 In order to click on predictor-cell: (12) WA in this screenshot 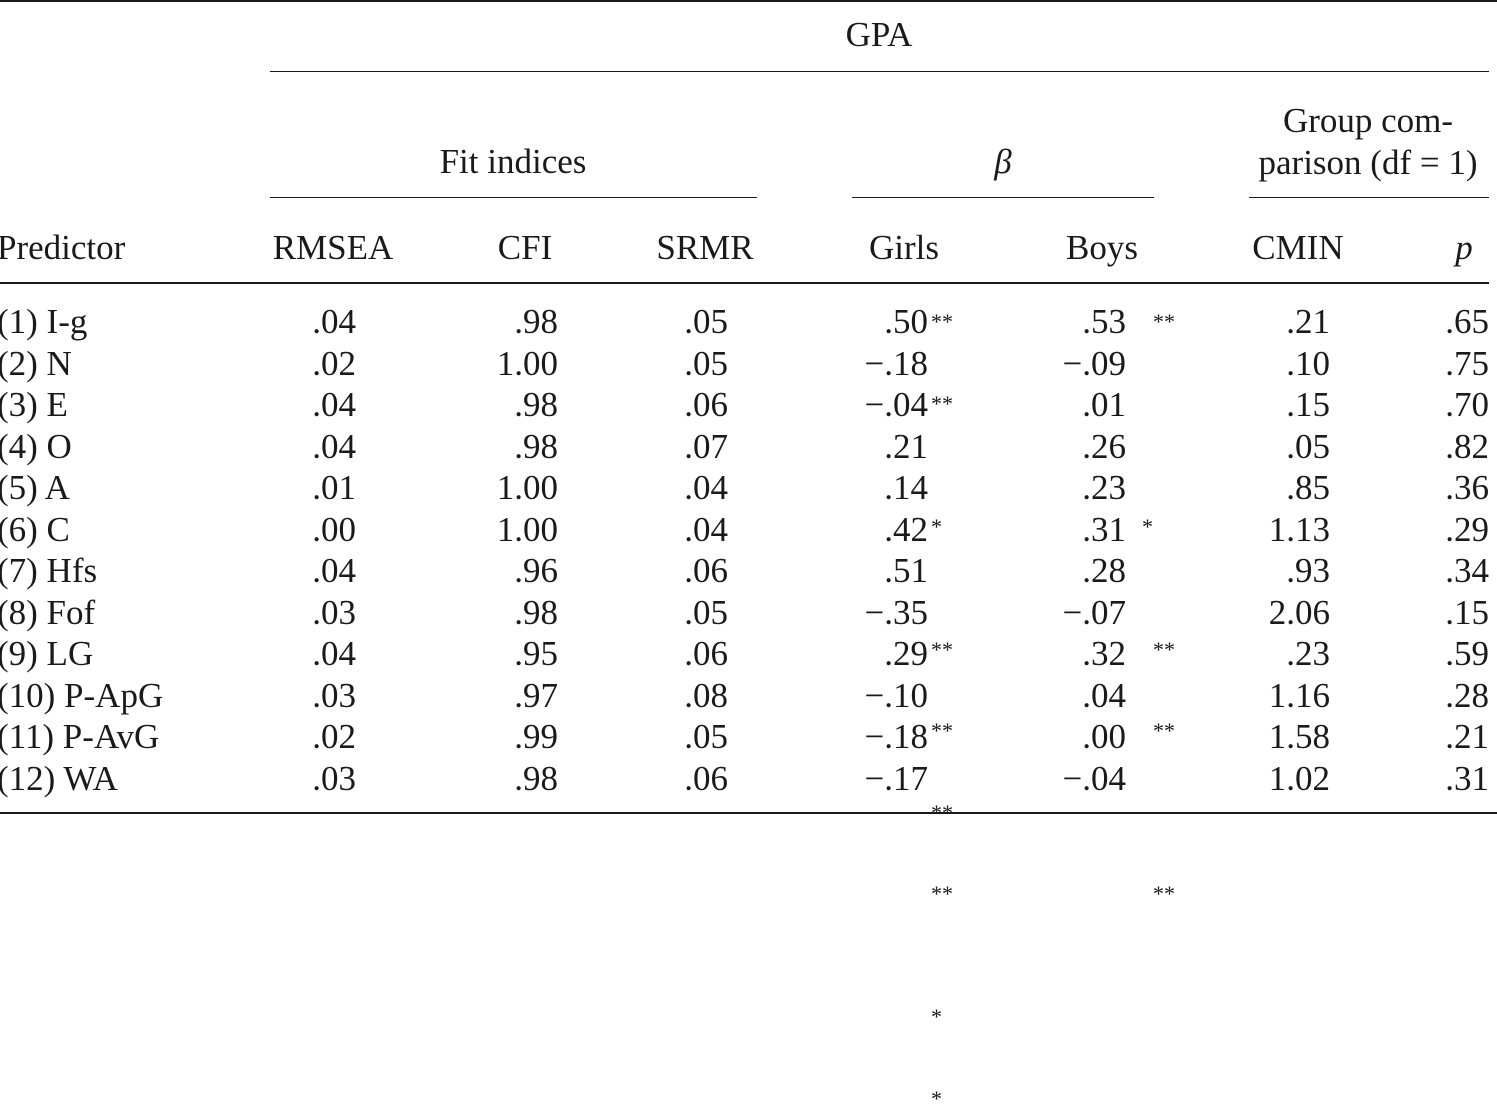, I will do `click(59, 778)`.